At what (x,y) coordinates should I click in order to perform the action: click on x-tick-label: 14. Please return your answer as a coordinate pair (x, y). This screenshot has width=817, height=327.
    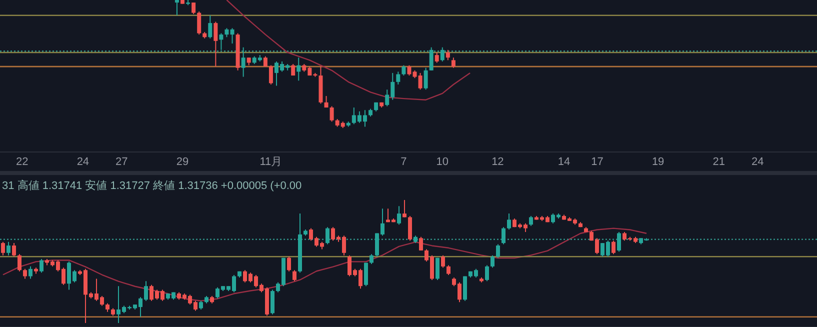
    Looking at the image, I should click on (564, 162).